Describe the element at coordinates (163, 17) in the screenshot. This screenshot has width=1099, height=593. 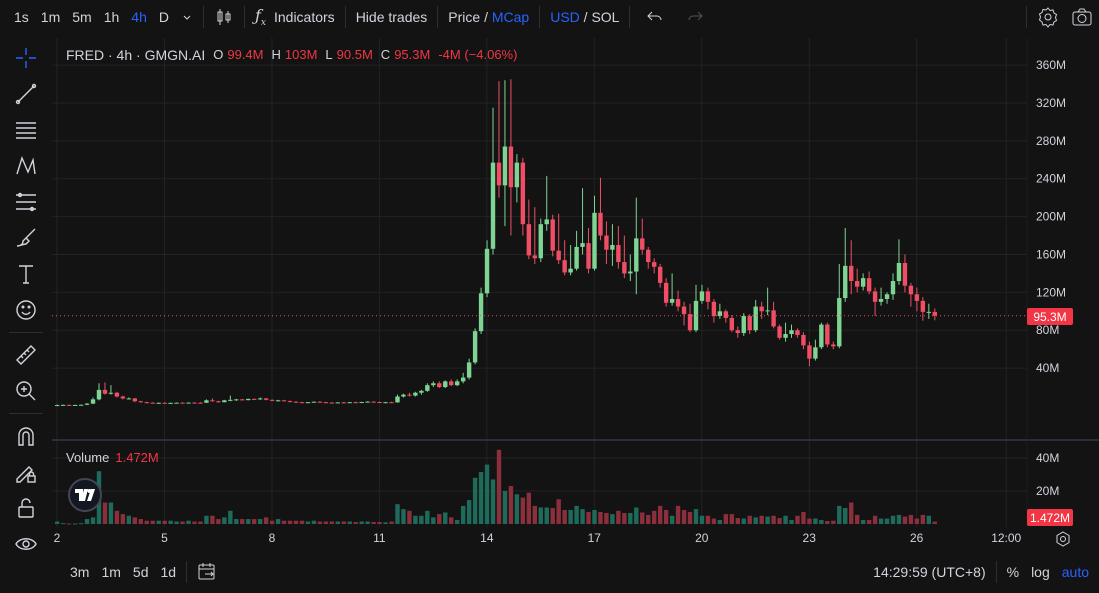
I see `interval-D: D` at that location.